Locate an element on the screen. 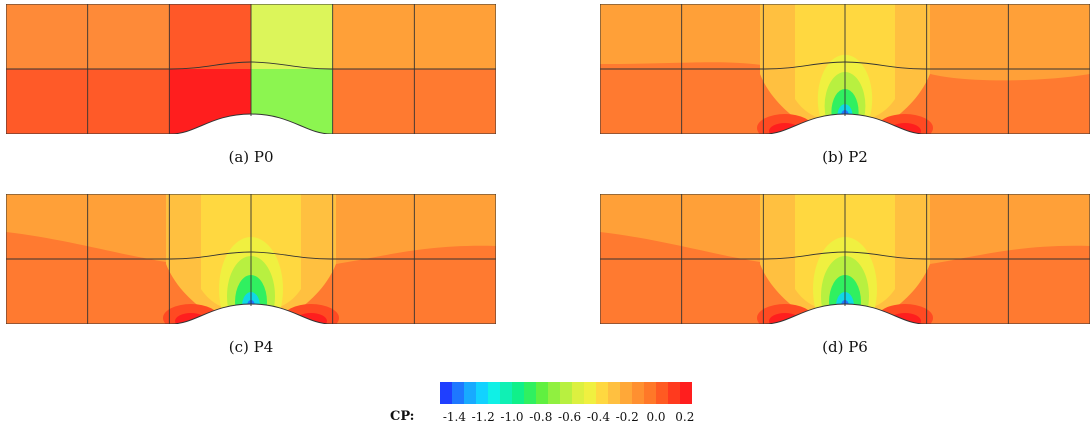 This screenshot has height=431, width=1092. colorbar-tick-label: -1.0 is located at coordinates (512, 417).